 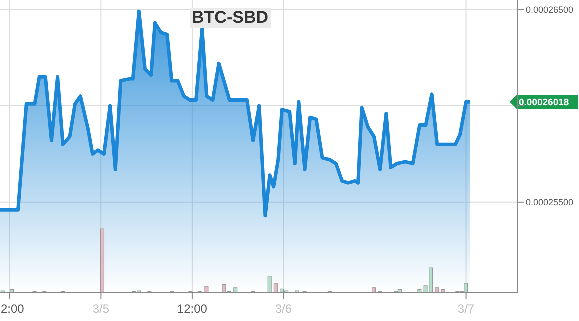 What do you see at coordinates (466, 309) in the screenshot?
I see `x-tick-label: 3/7` at bounding box center [466, 309].